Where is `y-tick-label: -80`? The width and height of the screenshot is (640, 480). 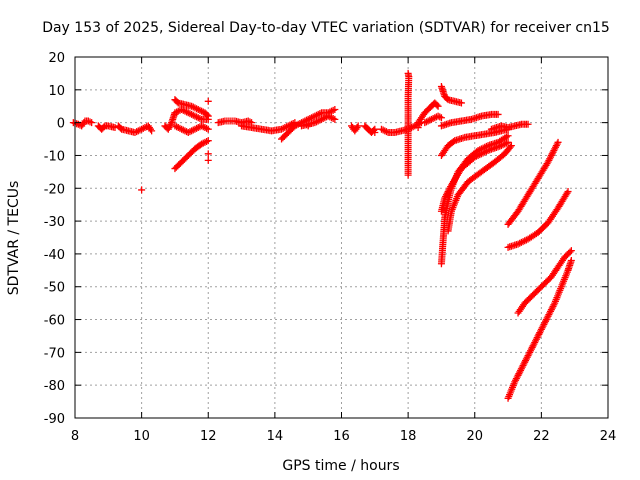
y-tick-label: -80 is located at coordinates (54, 386).